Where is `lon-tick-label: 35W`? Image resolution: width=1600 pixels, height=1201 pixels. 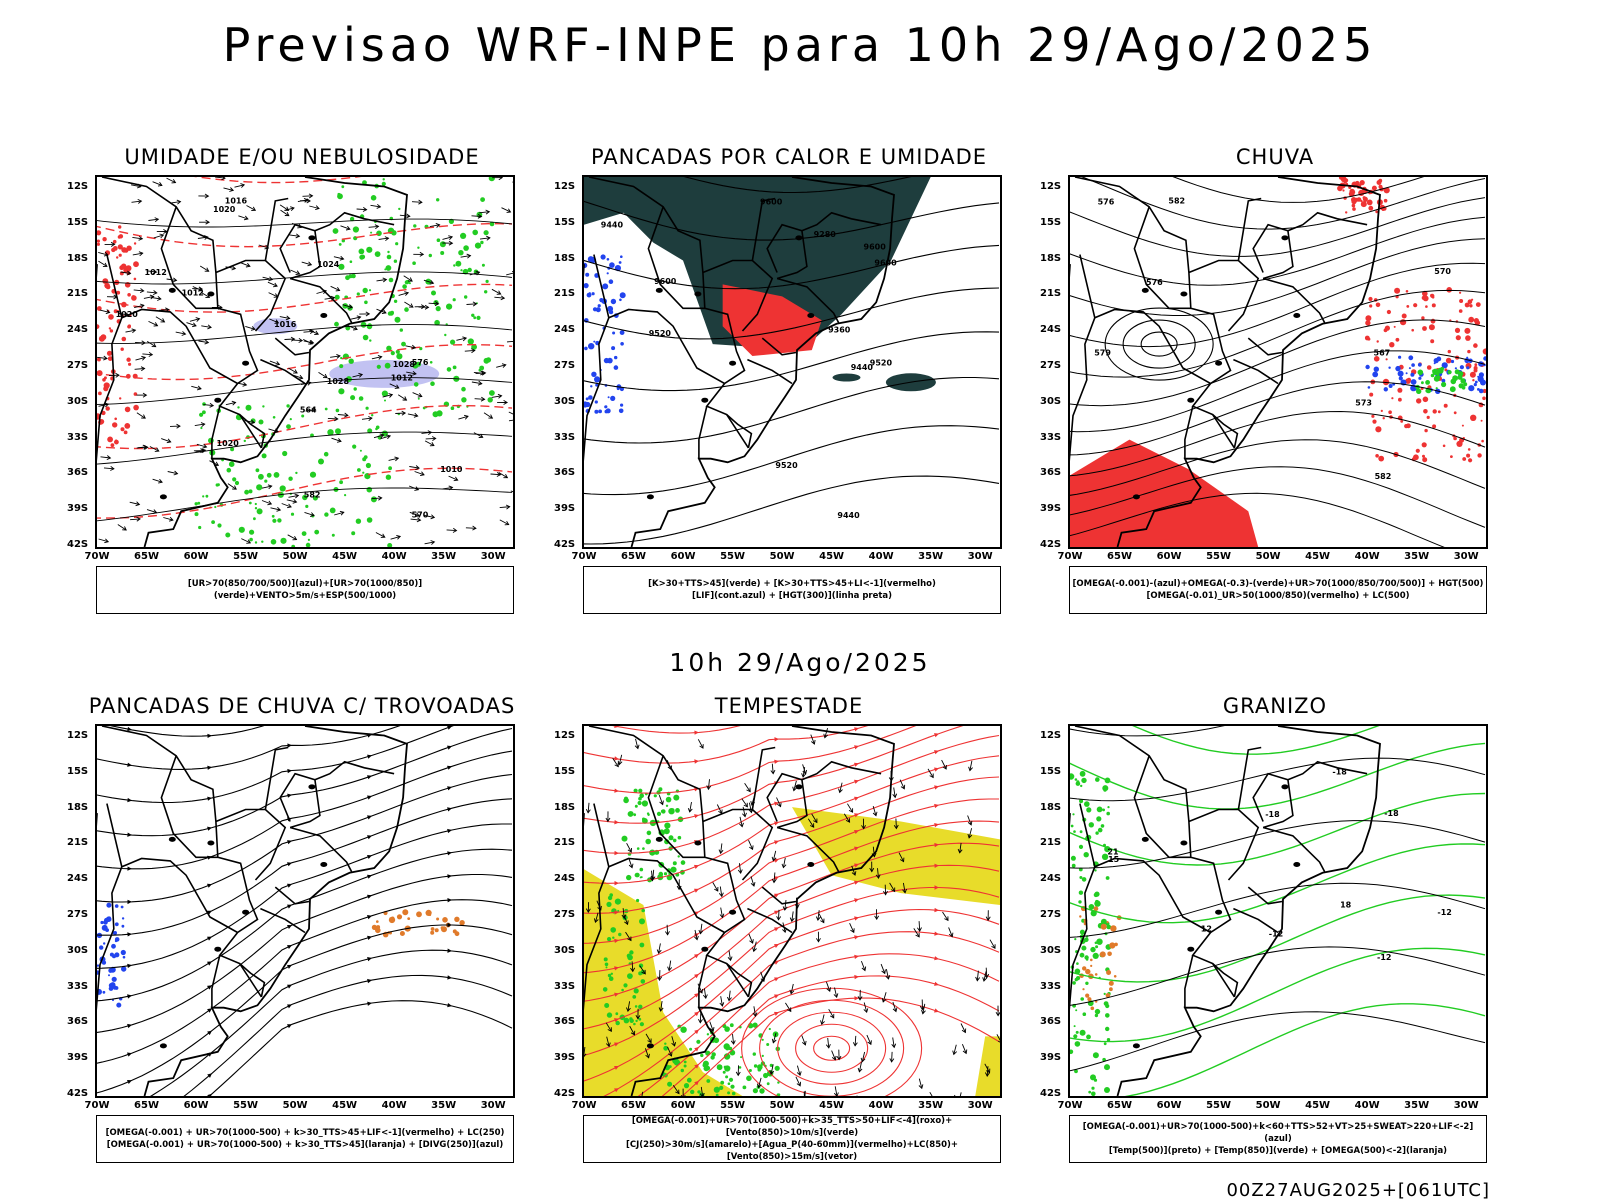 lon-tick-label: 35W is located at coordinates (1416, 1105).